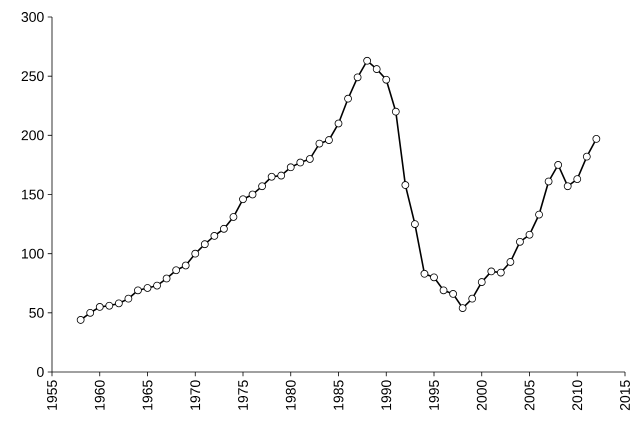 Image resolution: width=635 pixels, height=437 pixels. What do you see at coordinates (99, 395) in the screenshot?
I see `x-tick-label: 1960` at bounding box center [99, 395].